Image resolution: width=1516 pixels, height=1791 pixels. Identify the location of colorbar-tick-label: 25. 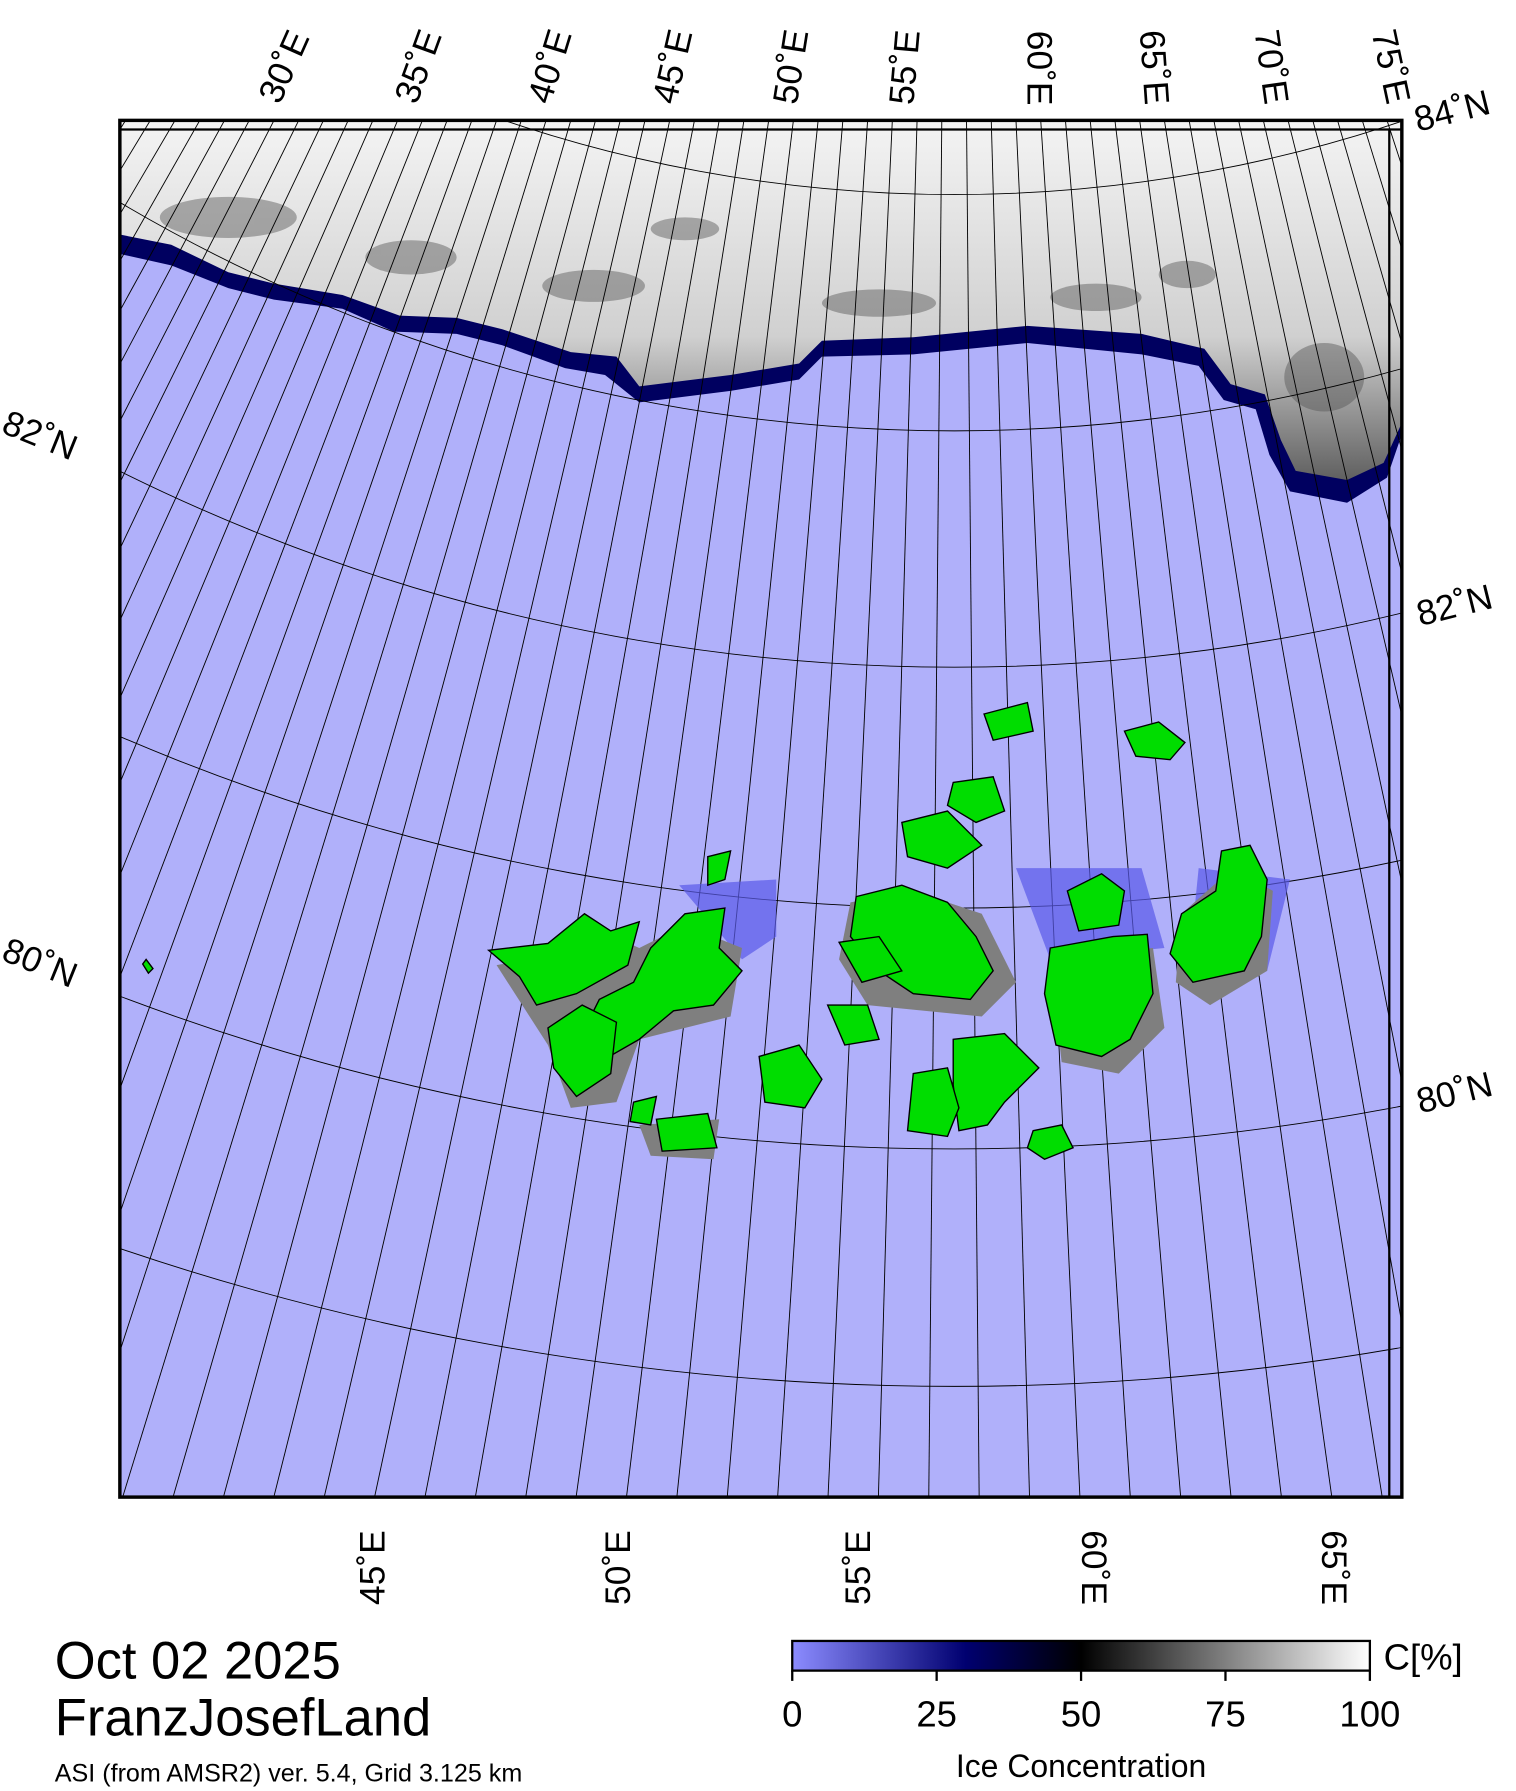
(936, 1714).